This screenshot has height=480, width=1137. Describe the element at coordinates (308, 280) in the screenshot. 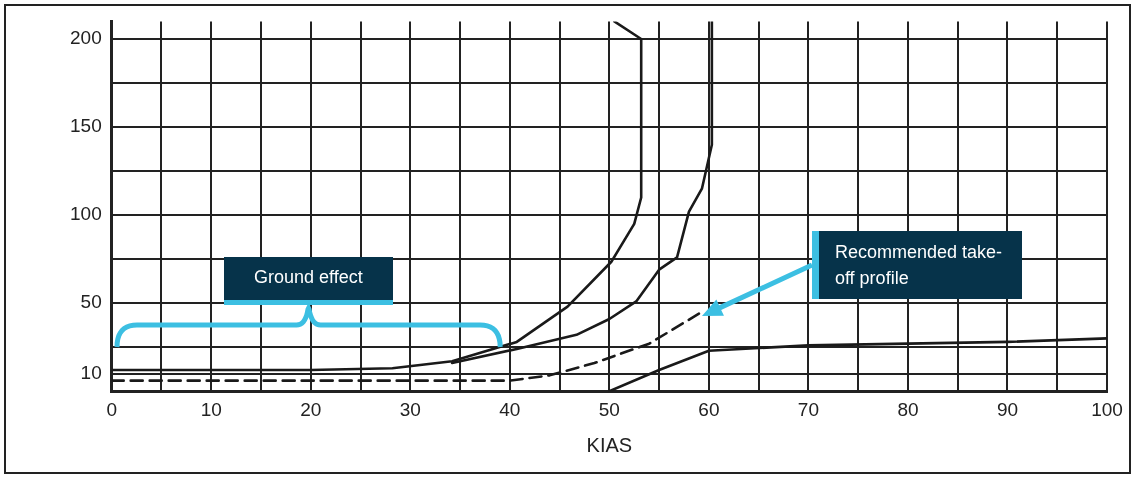

I see `callout-box: Ground effect` at that location.